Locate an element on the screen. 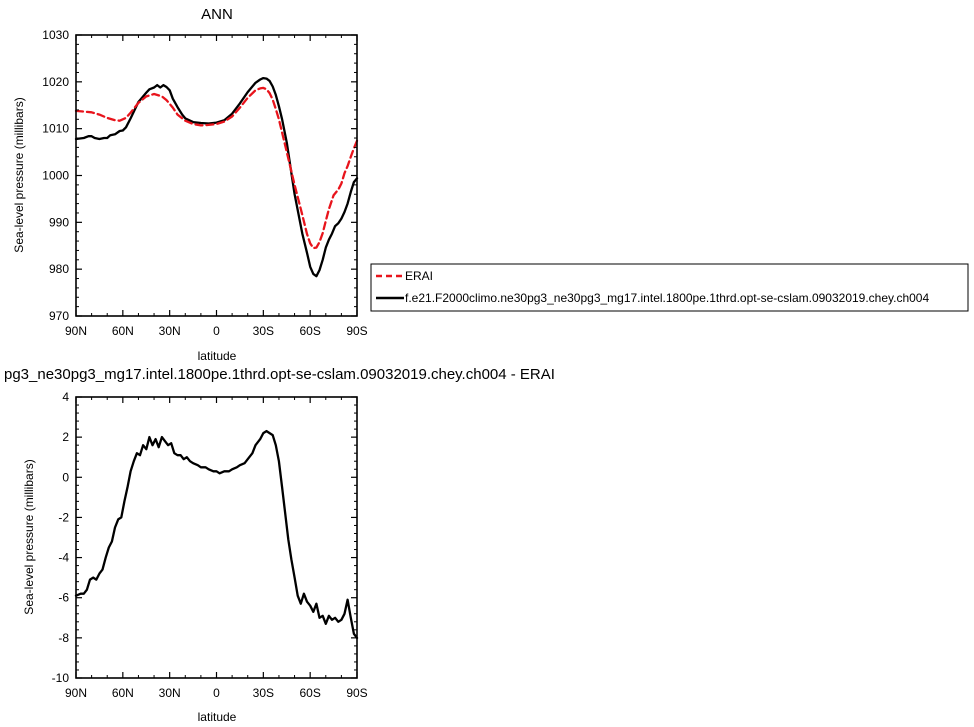 Image resolution: width=974 pixels, height=727 pixels. y-tick-label: 1020 is located at coordinates (55, 82).